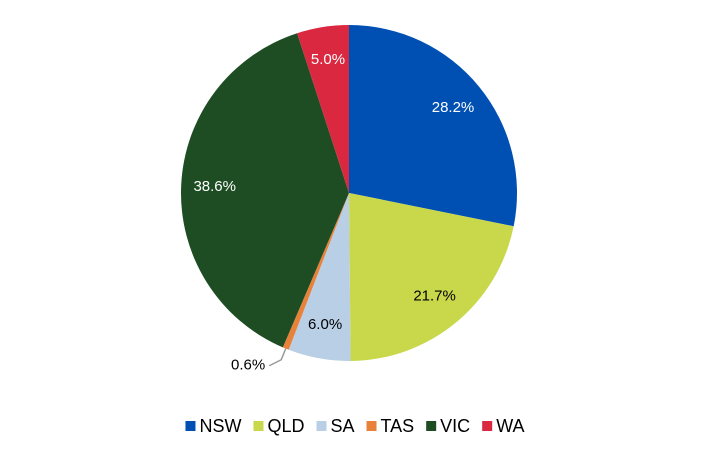 The width and height of the screenshot is (710, 449). I want to click on legend-label: TAS, so click(398, 426).